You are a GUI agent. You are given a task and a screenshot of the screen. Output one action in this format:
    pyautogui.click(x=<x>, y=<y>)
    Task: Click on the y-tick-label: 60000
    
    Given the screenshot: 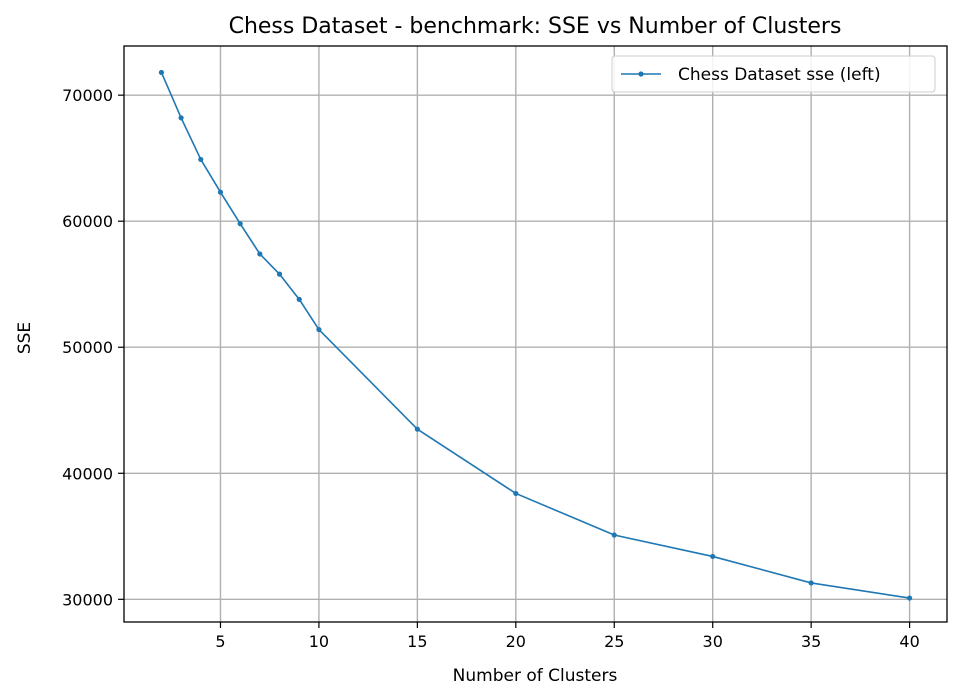 What is the action you would take?
    pyautogui.click(x=87, y=221)
    